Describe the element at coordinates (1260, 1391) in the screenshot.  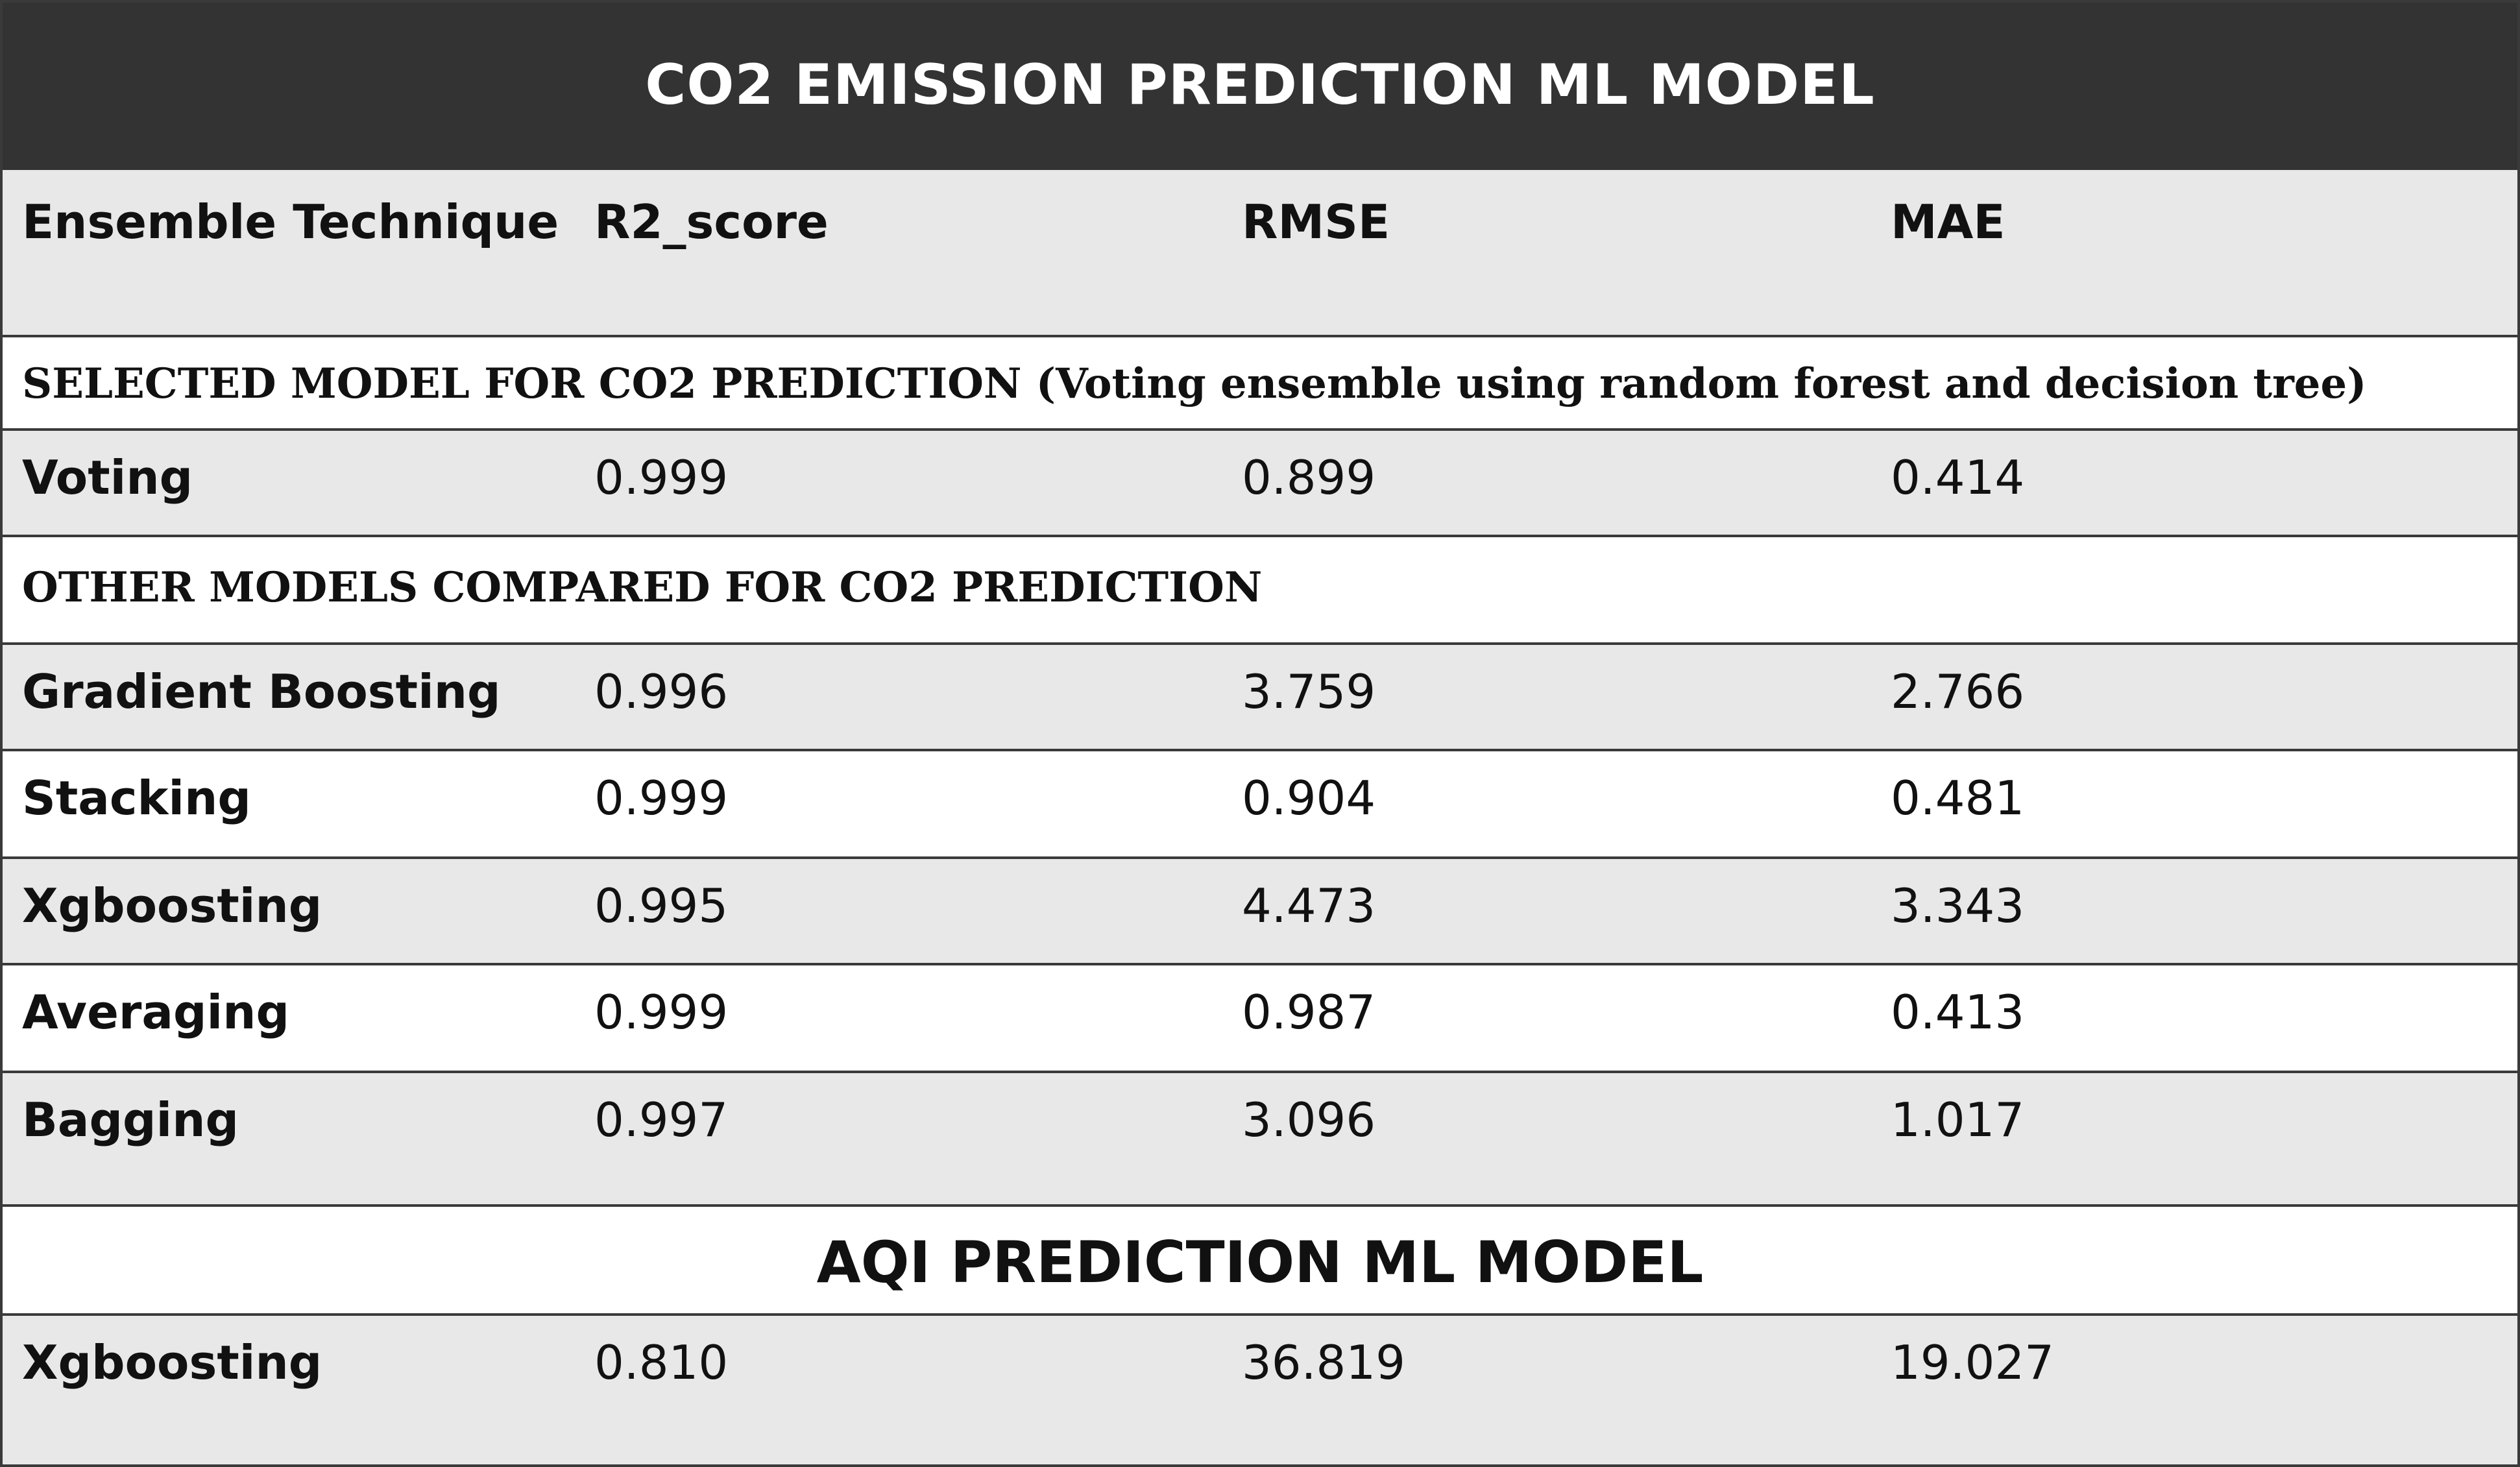
I see `table-row: Xgboosting 0.810 36.819 19.027` at that location.